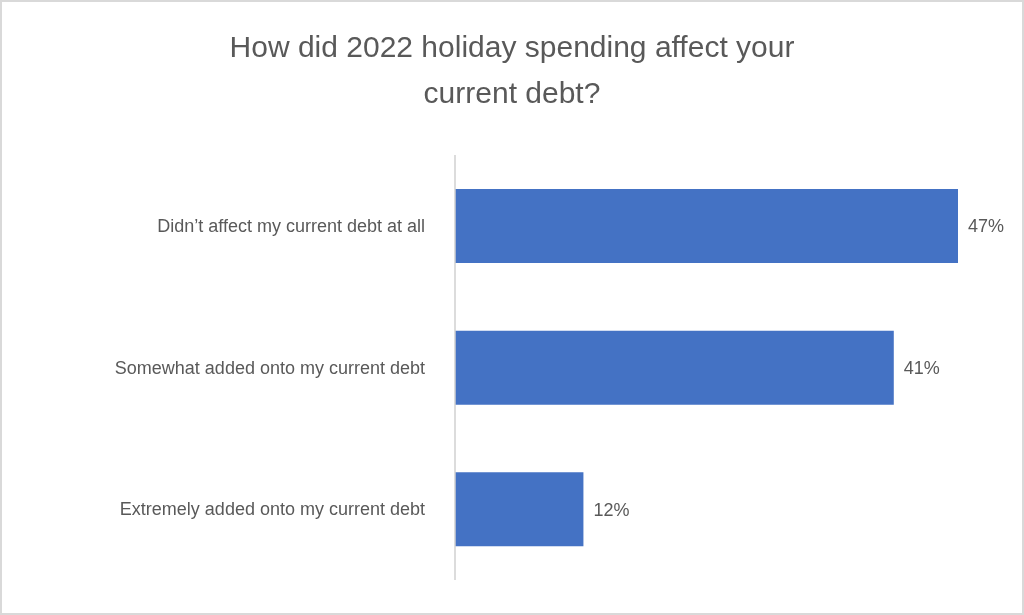  Describe the element at coordinates (986, 226) in the screenshot. I see `data-label: 47%` at that location.